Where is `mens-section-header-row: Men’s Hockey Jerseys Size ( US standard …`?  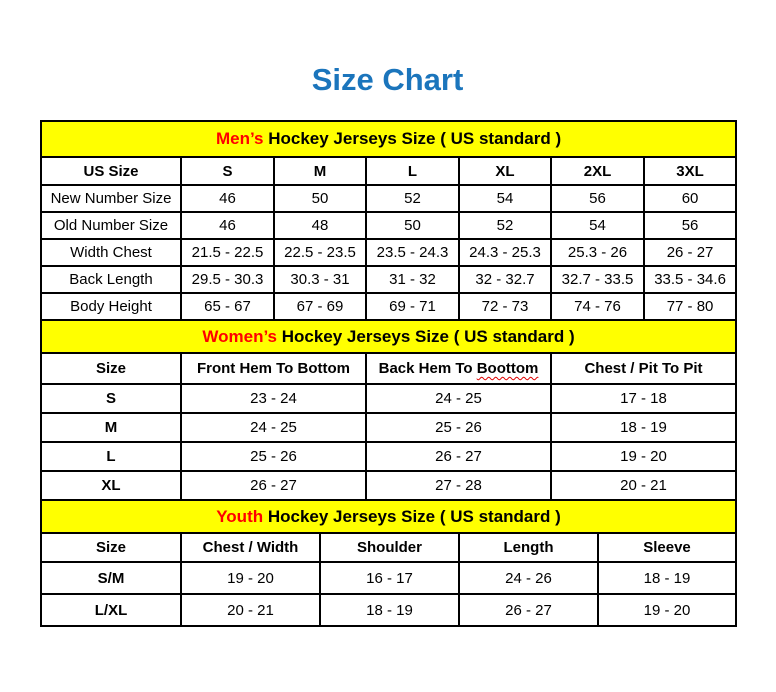
mens-section-header-row: Men’s Hockey Jerseys Size ( US standard … is located at coordinates (388, 139).